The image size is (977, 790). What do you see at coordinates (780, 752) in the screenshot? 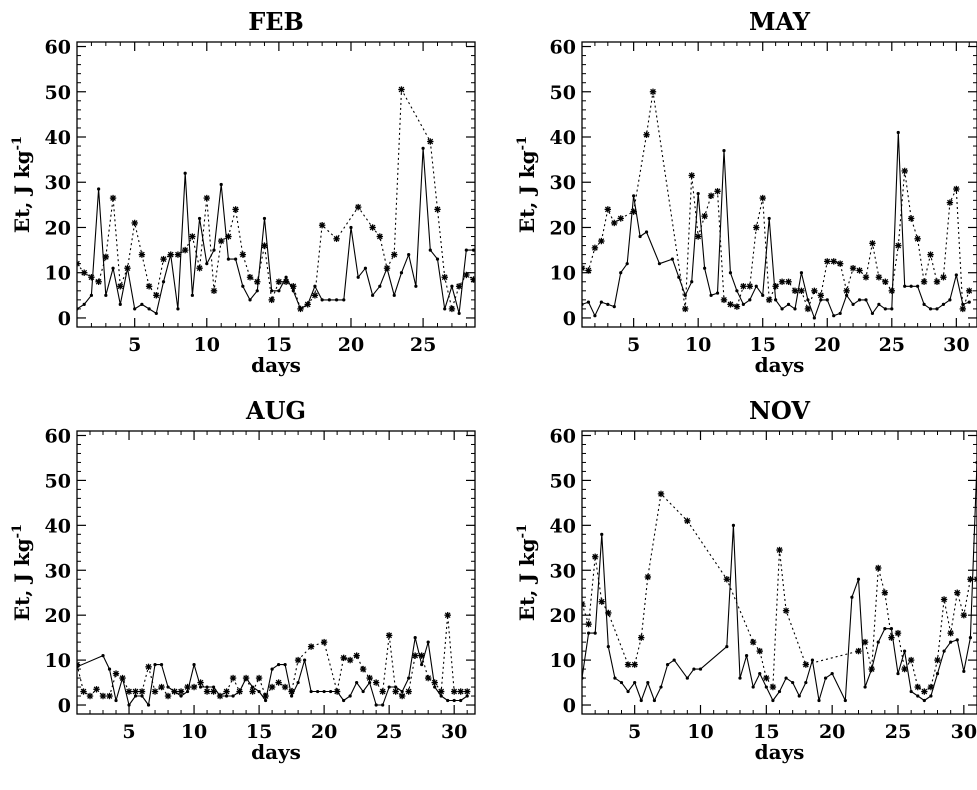
I see `x-axis-label: days` at bounding box center [780, 752].